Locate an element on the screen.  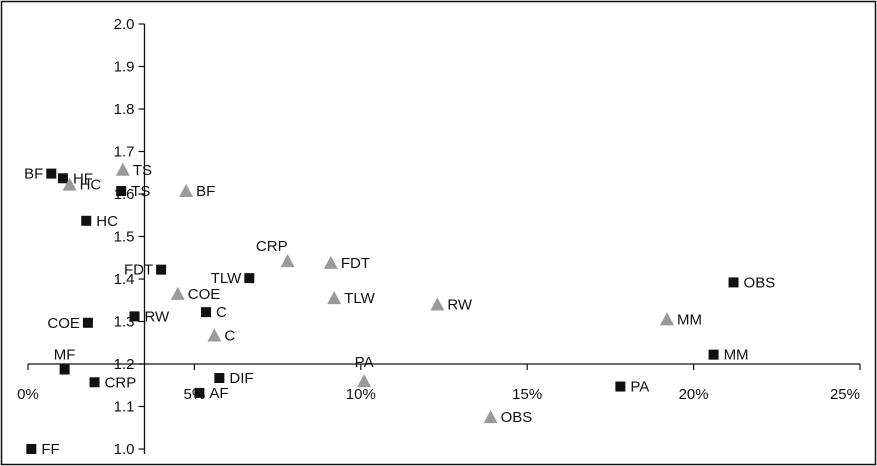
y-tick-label: 1.3 is located at coordinates (124, 322).